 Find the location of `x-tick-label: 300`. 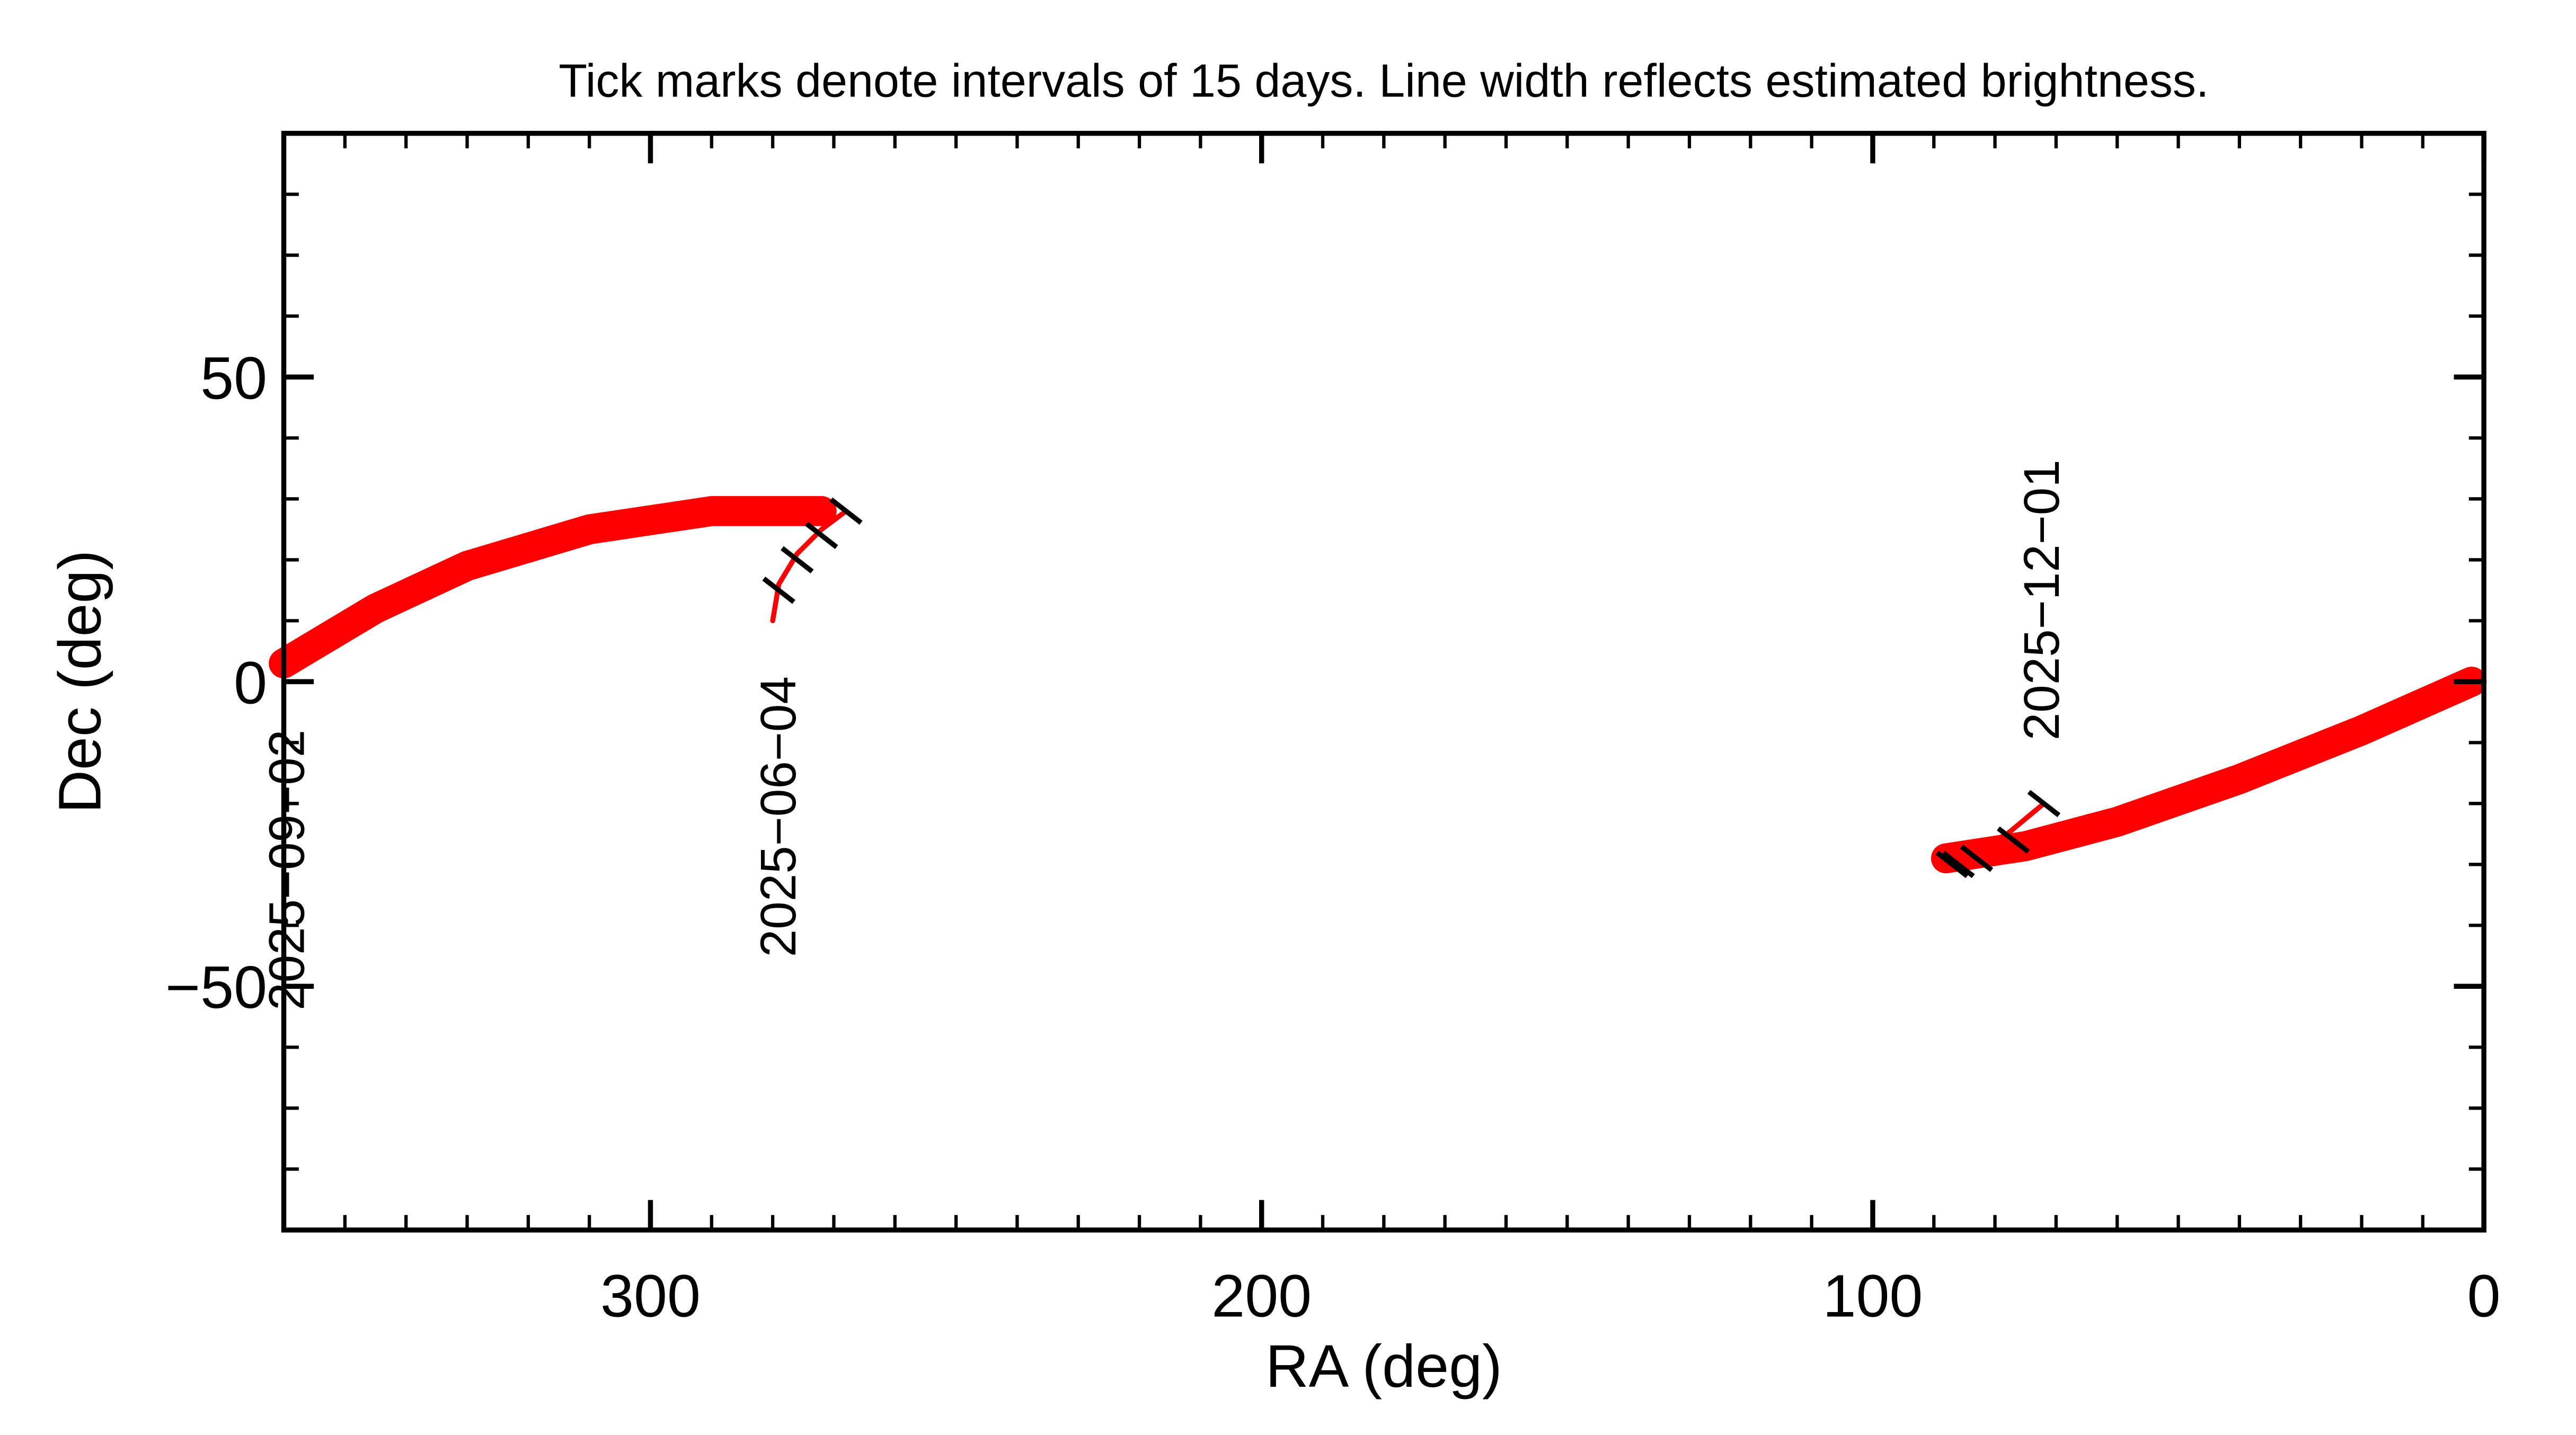

x-tick-label: 300 is located at coordinates (650, 1297).